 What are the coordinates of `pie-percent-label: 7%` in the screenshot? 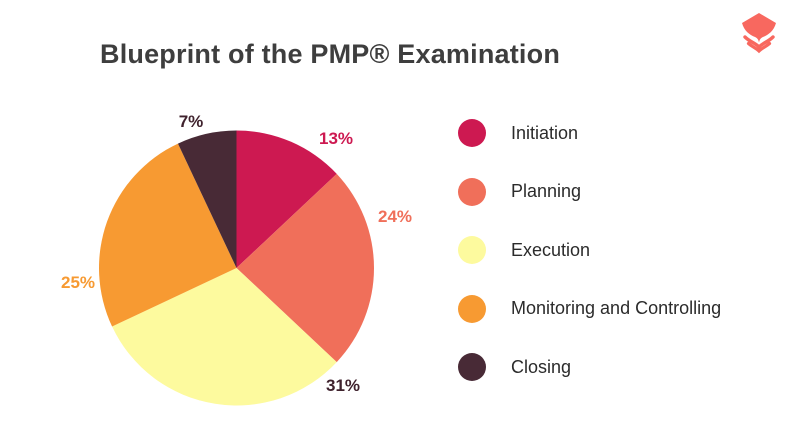 It's located at (191, 121).